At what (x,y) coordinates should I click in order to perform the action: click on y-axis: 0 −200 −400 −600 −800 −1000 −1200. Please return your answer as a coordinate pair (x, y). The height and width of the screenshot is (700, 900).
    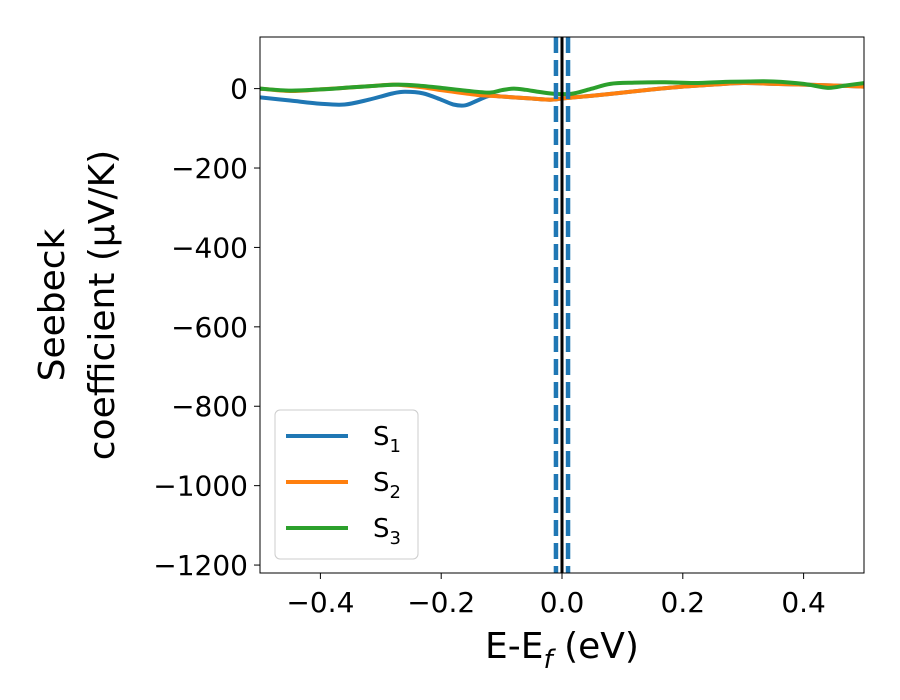
    Looking at the image, I should click on (206, 327).